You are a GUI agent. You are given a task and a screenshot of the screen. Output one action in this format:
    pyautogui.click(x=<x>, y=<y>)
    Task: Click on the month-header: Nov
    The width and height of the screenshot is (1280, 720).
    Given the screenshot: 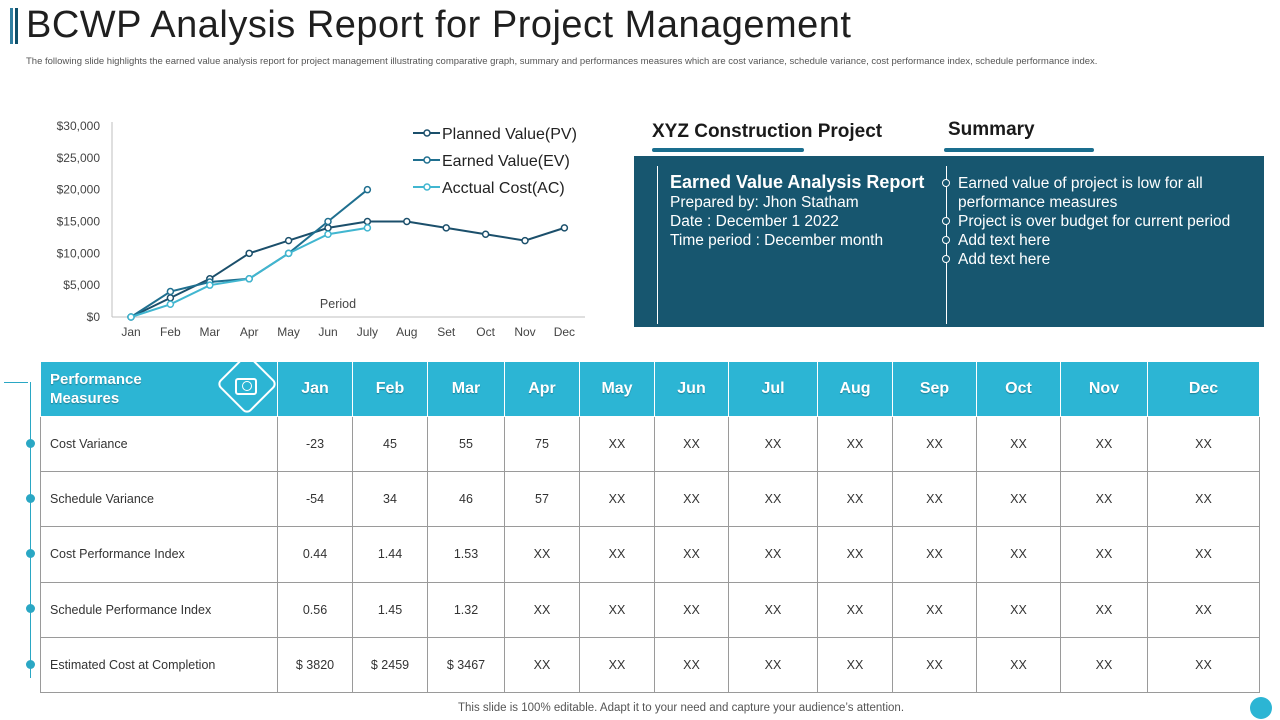 What is the action you would take?
    pyautogui.click(x=1104, y=389)
    